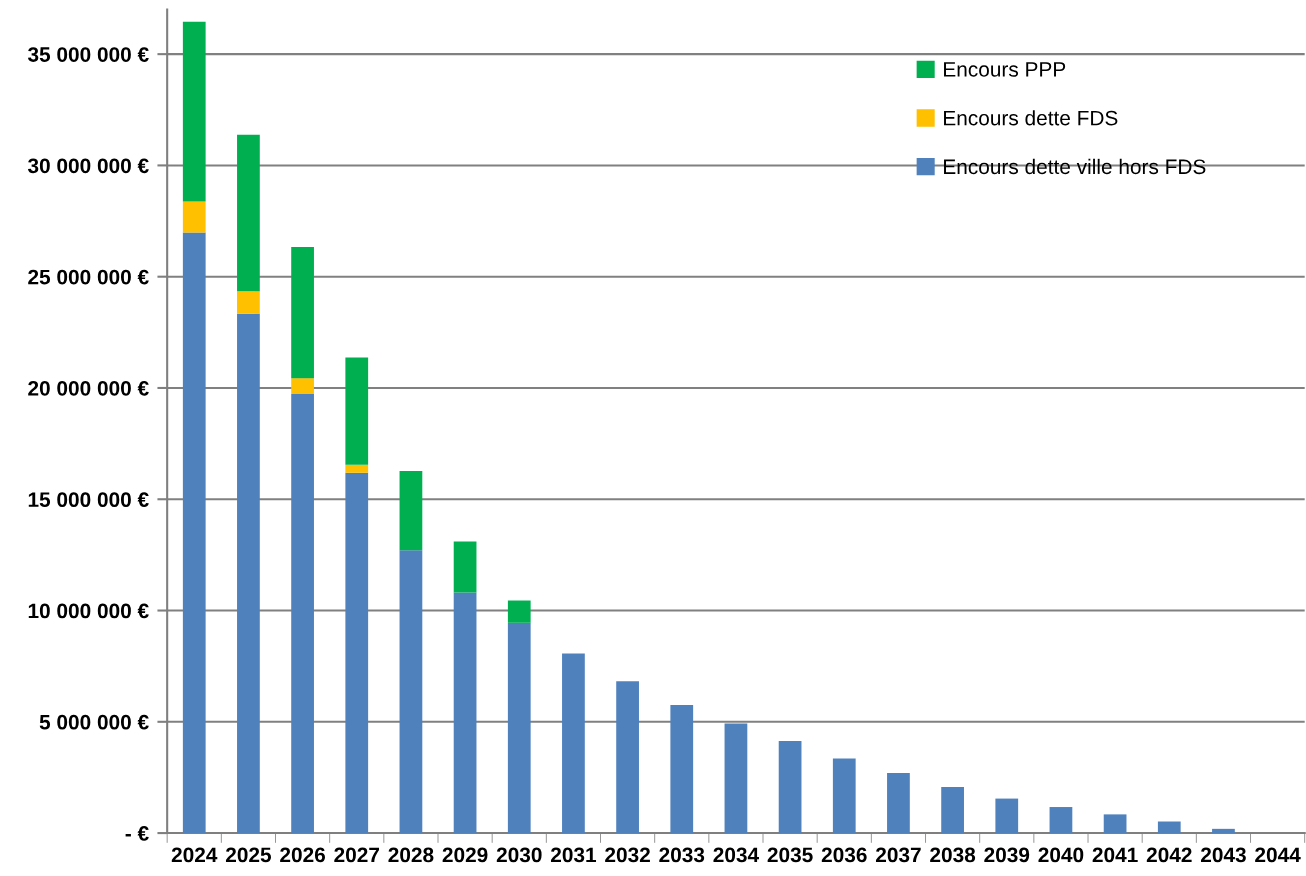 This screenshot has width=1306, height=876. I want to click on x-tick-label: 2034, so click(736, 855).